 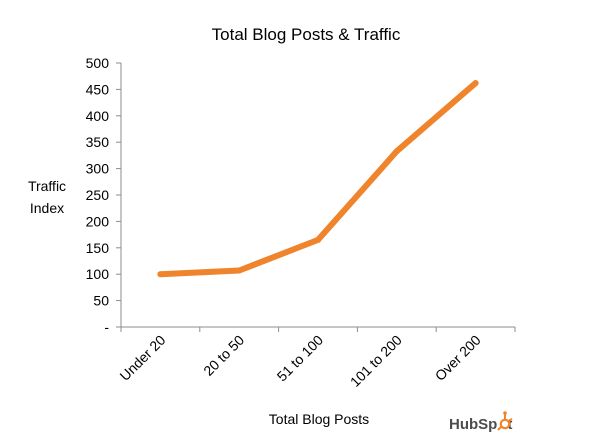 I want to click on chart-title: Total Blog Posts & Traffic, so click(x=306, y=34).